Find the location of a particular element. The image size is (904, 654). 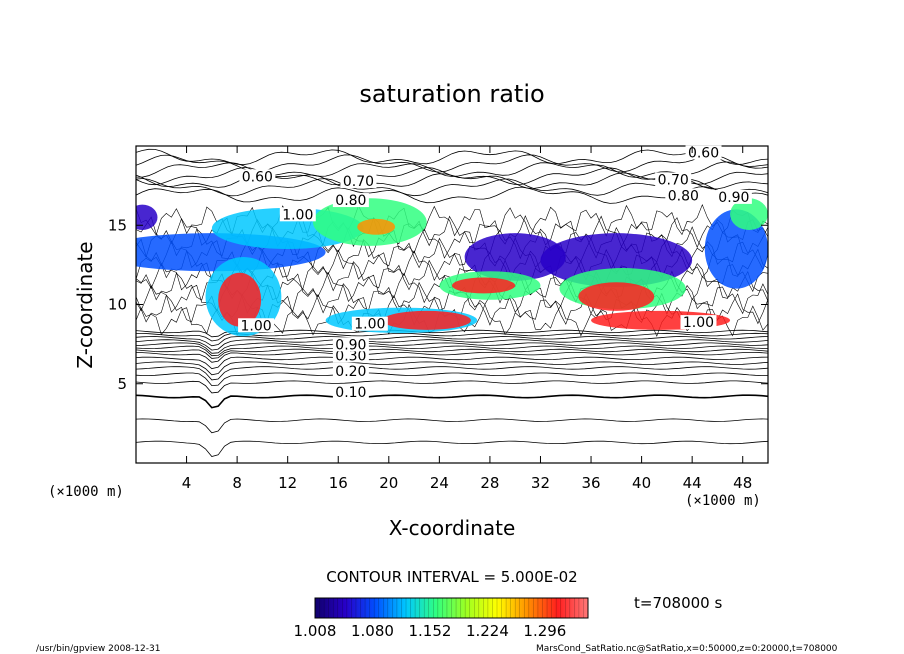

colorbar-tick-label: 1.008 is located at coordinates (315, 631).